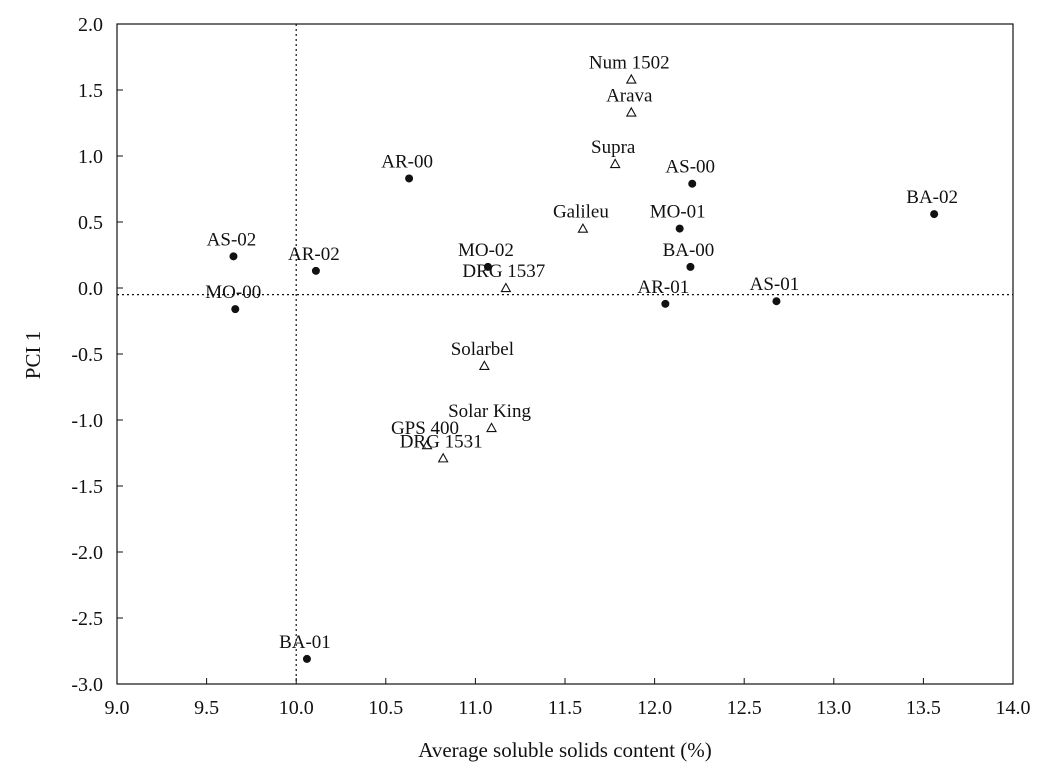 Image resolution: width=1042 pixels, height=769 pixels. I want to click on data-point-label: Supra, so click(613, 147).